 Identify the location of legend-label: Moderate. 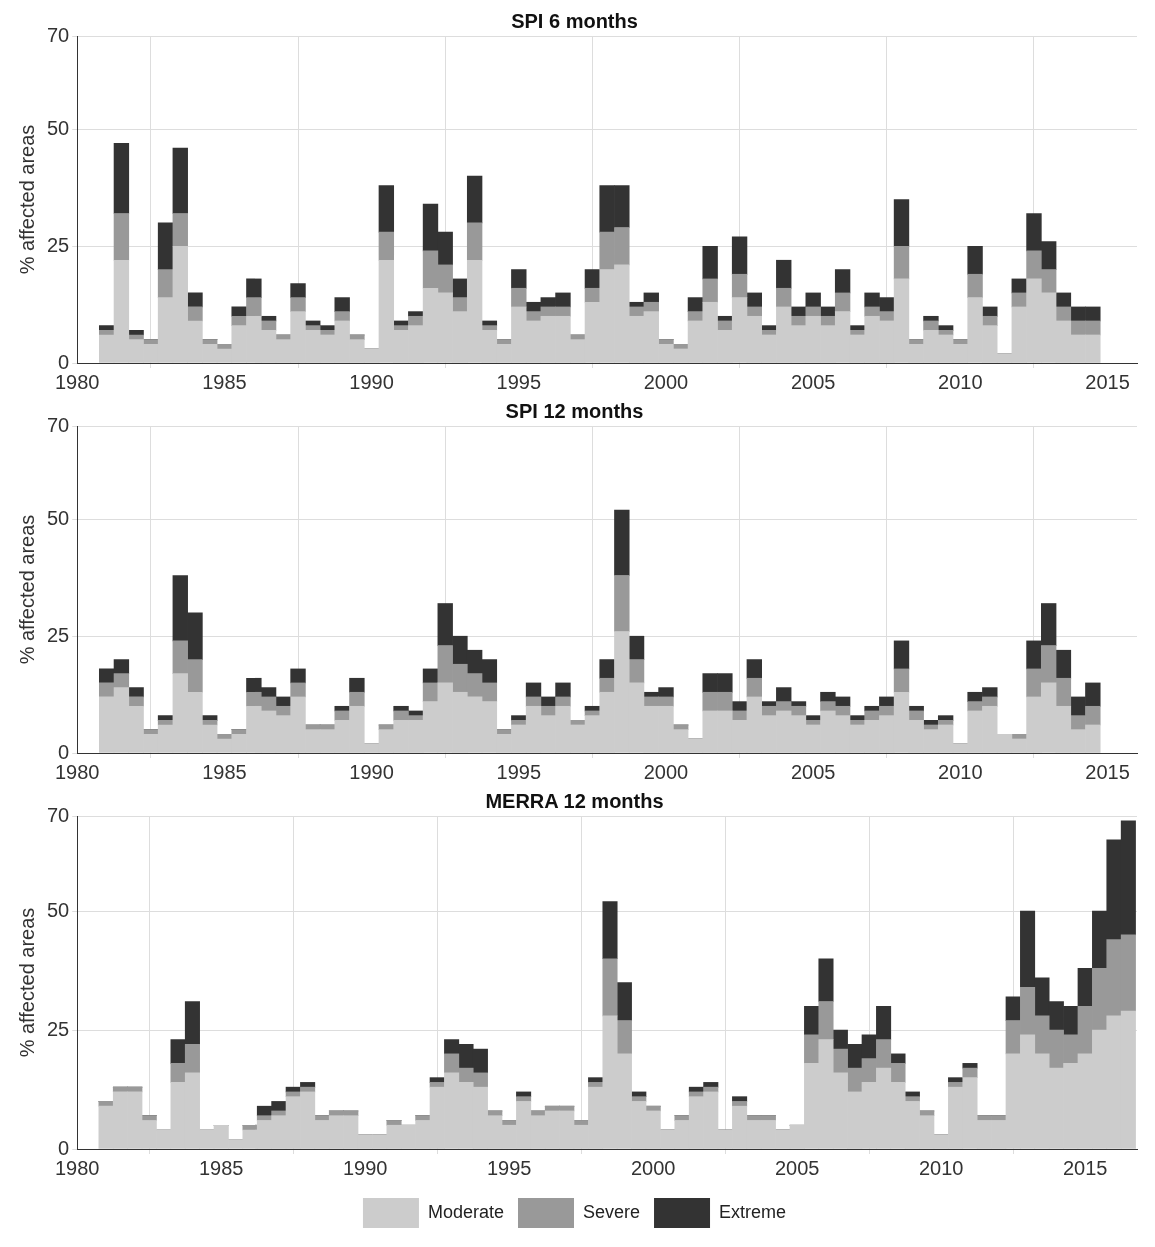
(465, 1211).